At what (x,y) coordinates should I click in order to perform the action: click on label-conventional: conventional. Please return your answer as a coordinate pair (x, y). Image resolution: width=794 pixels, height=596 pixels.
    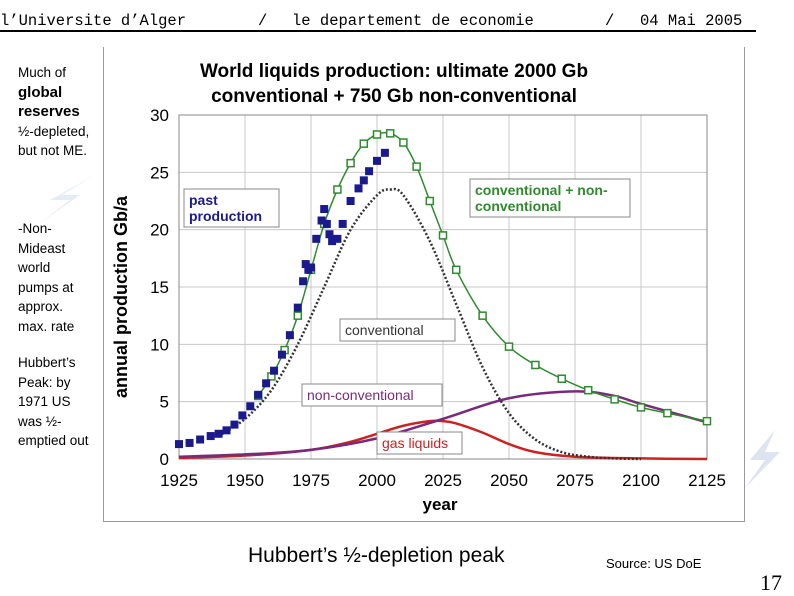
    Looking at the image, I should click on (397, 330).